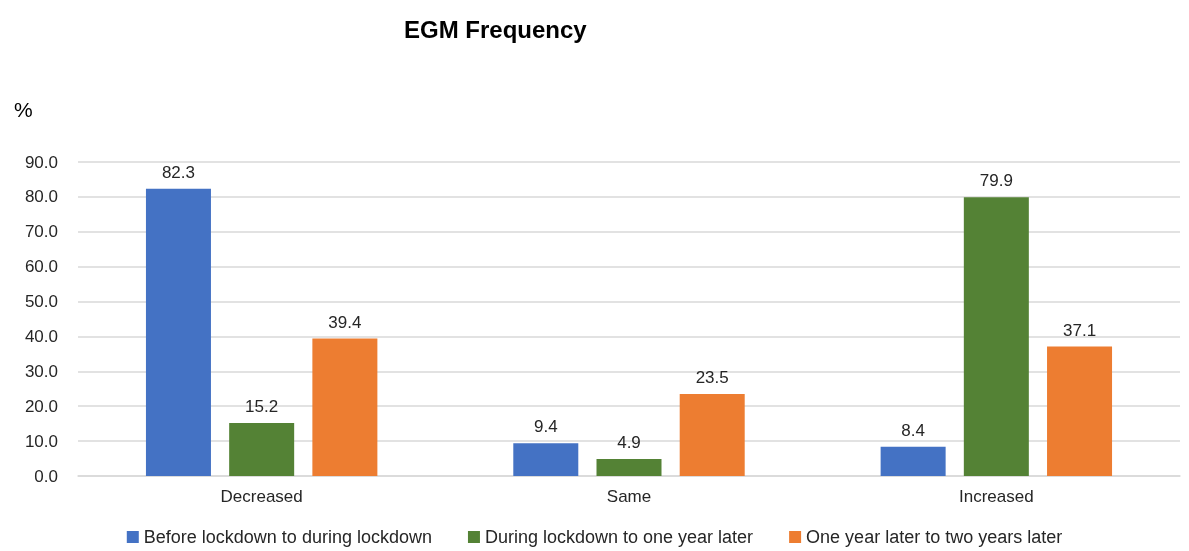 This screenshot has height=551, width=1189. Describe the element at coordinates (41, 302) in the screenshot. I see `y-tick-label: 50.0` at that location.